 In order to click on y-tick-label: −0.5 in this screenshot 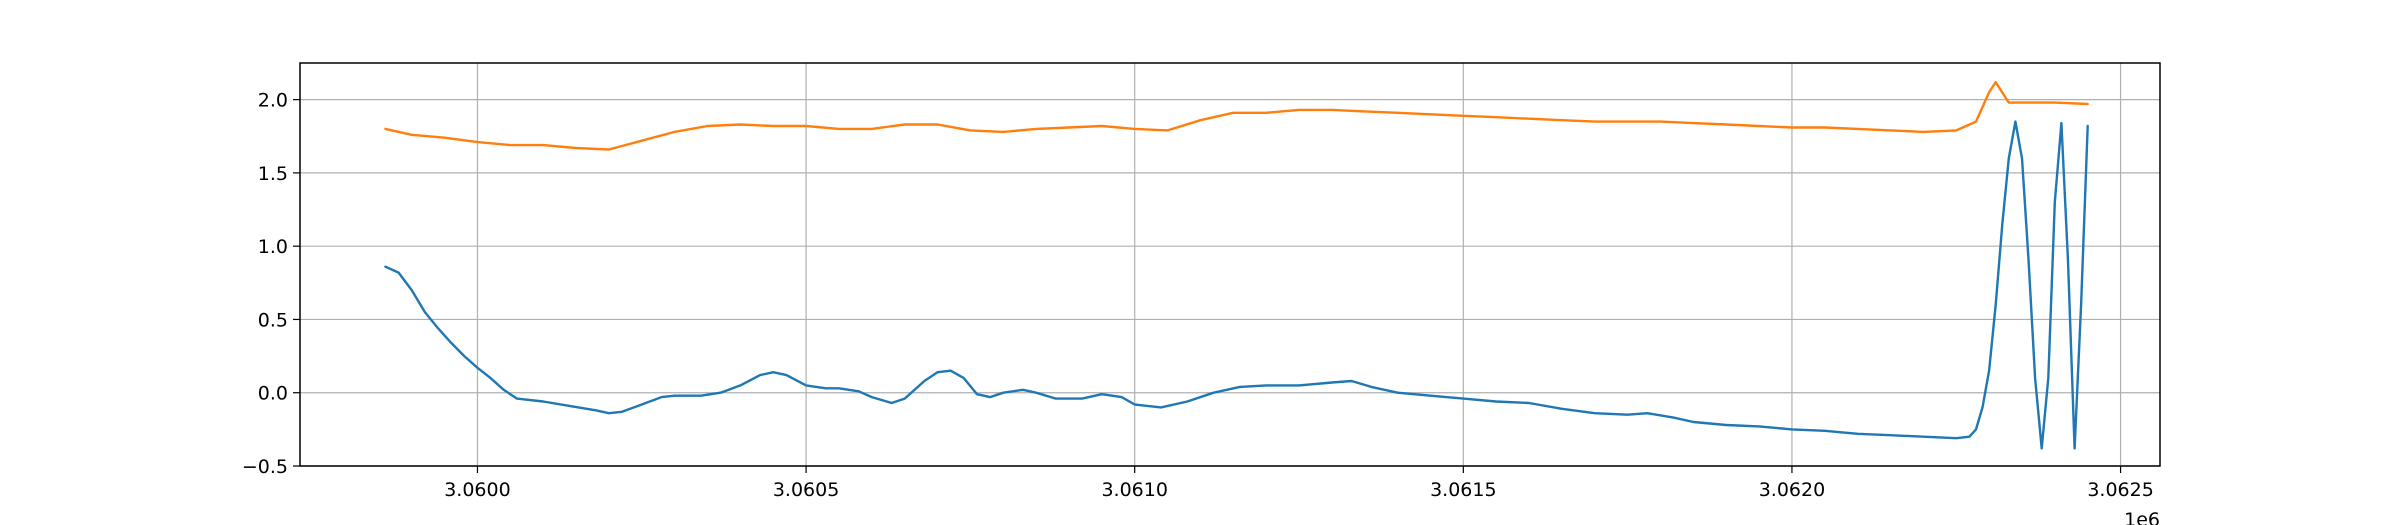, I will do `click(265, 467)`.